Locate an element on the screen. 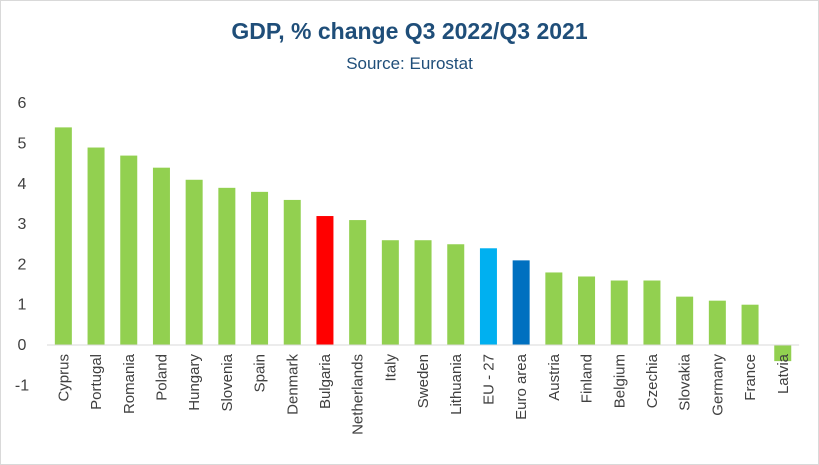 The height and width of the screenshot is (465, 819). x-category-label: Slovakia is located at coordinates (685, 381).